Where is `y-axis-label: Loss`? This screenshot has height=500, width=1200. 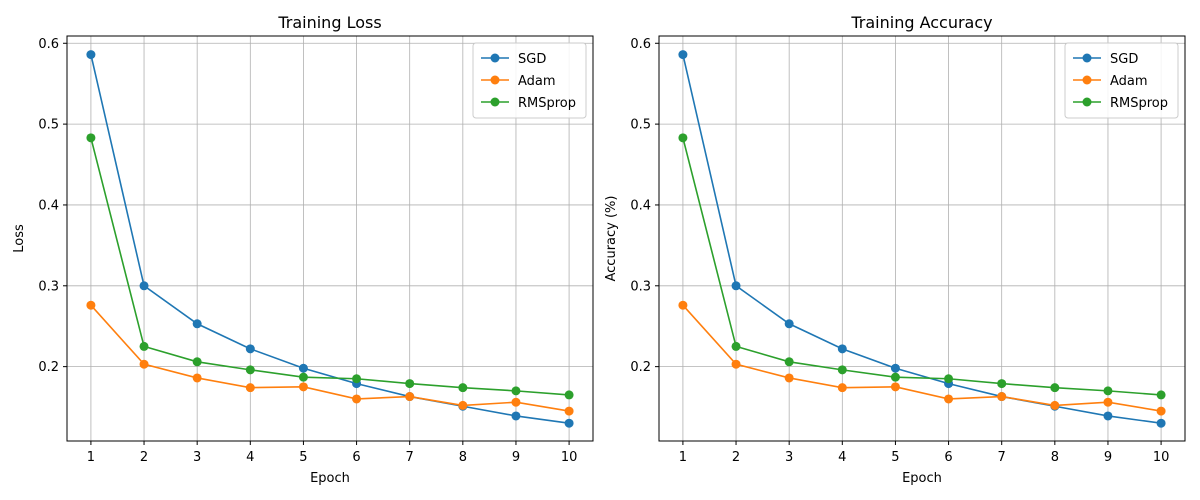
y-axis-label: Loss is located at coordinates (19, 238).